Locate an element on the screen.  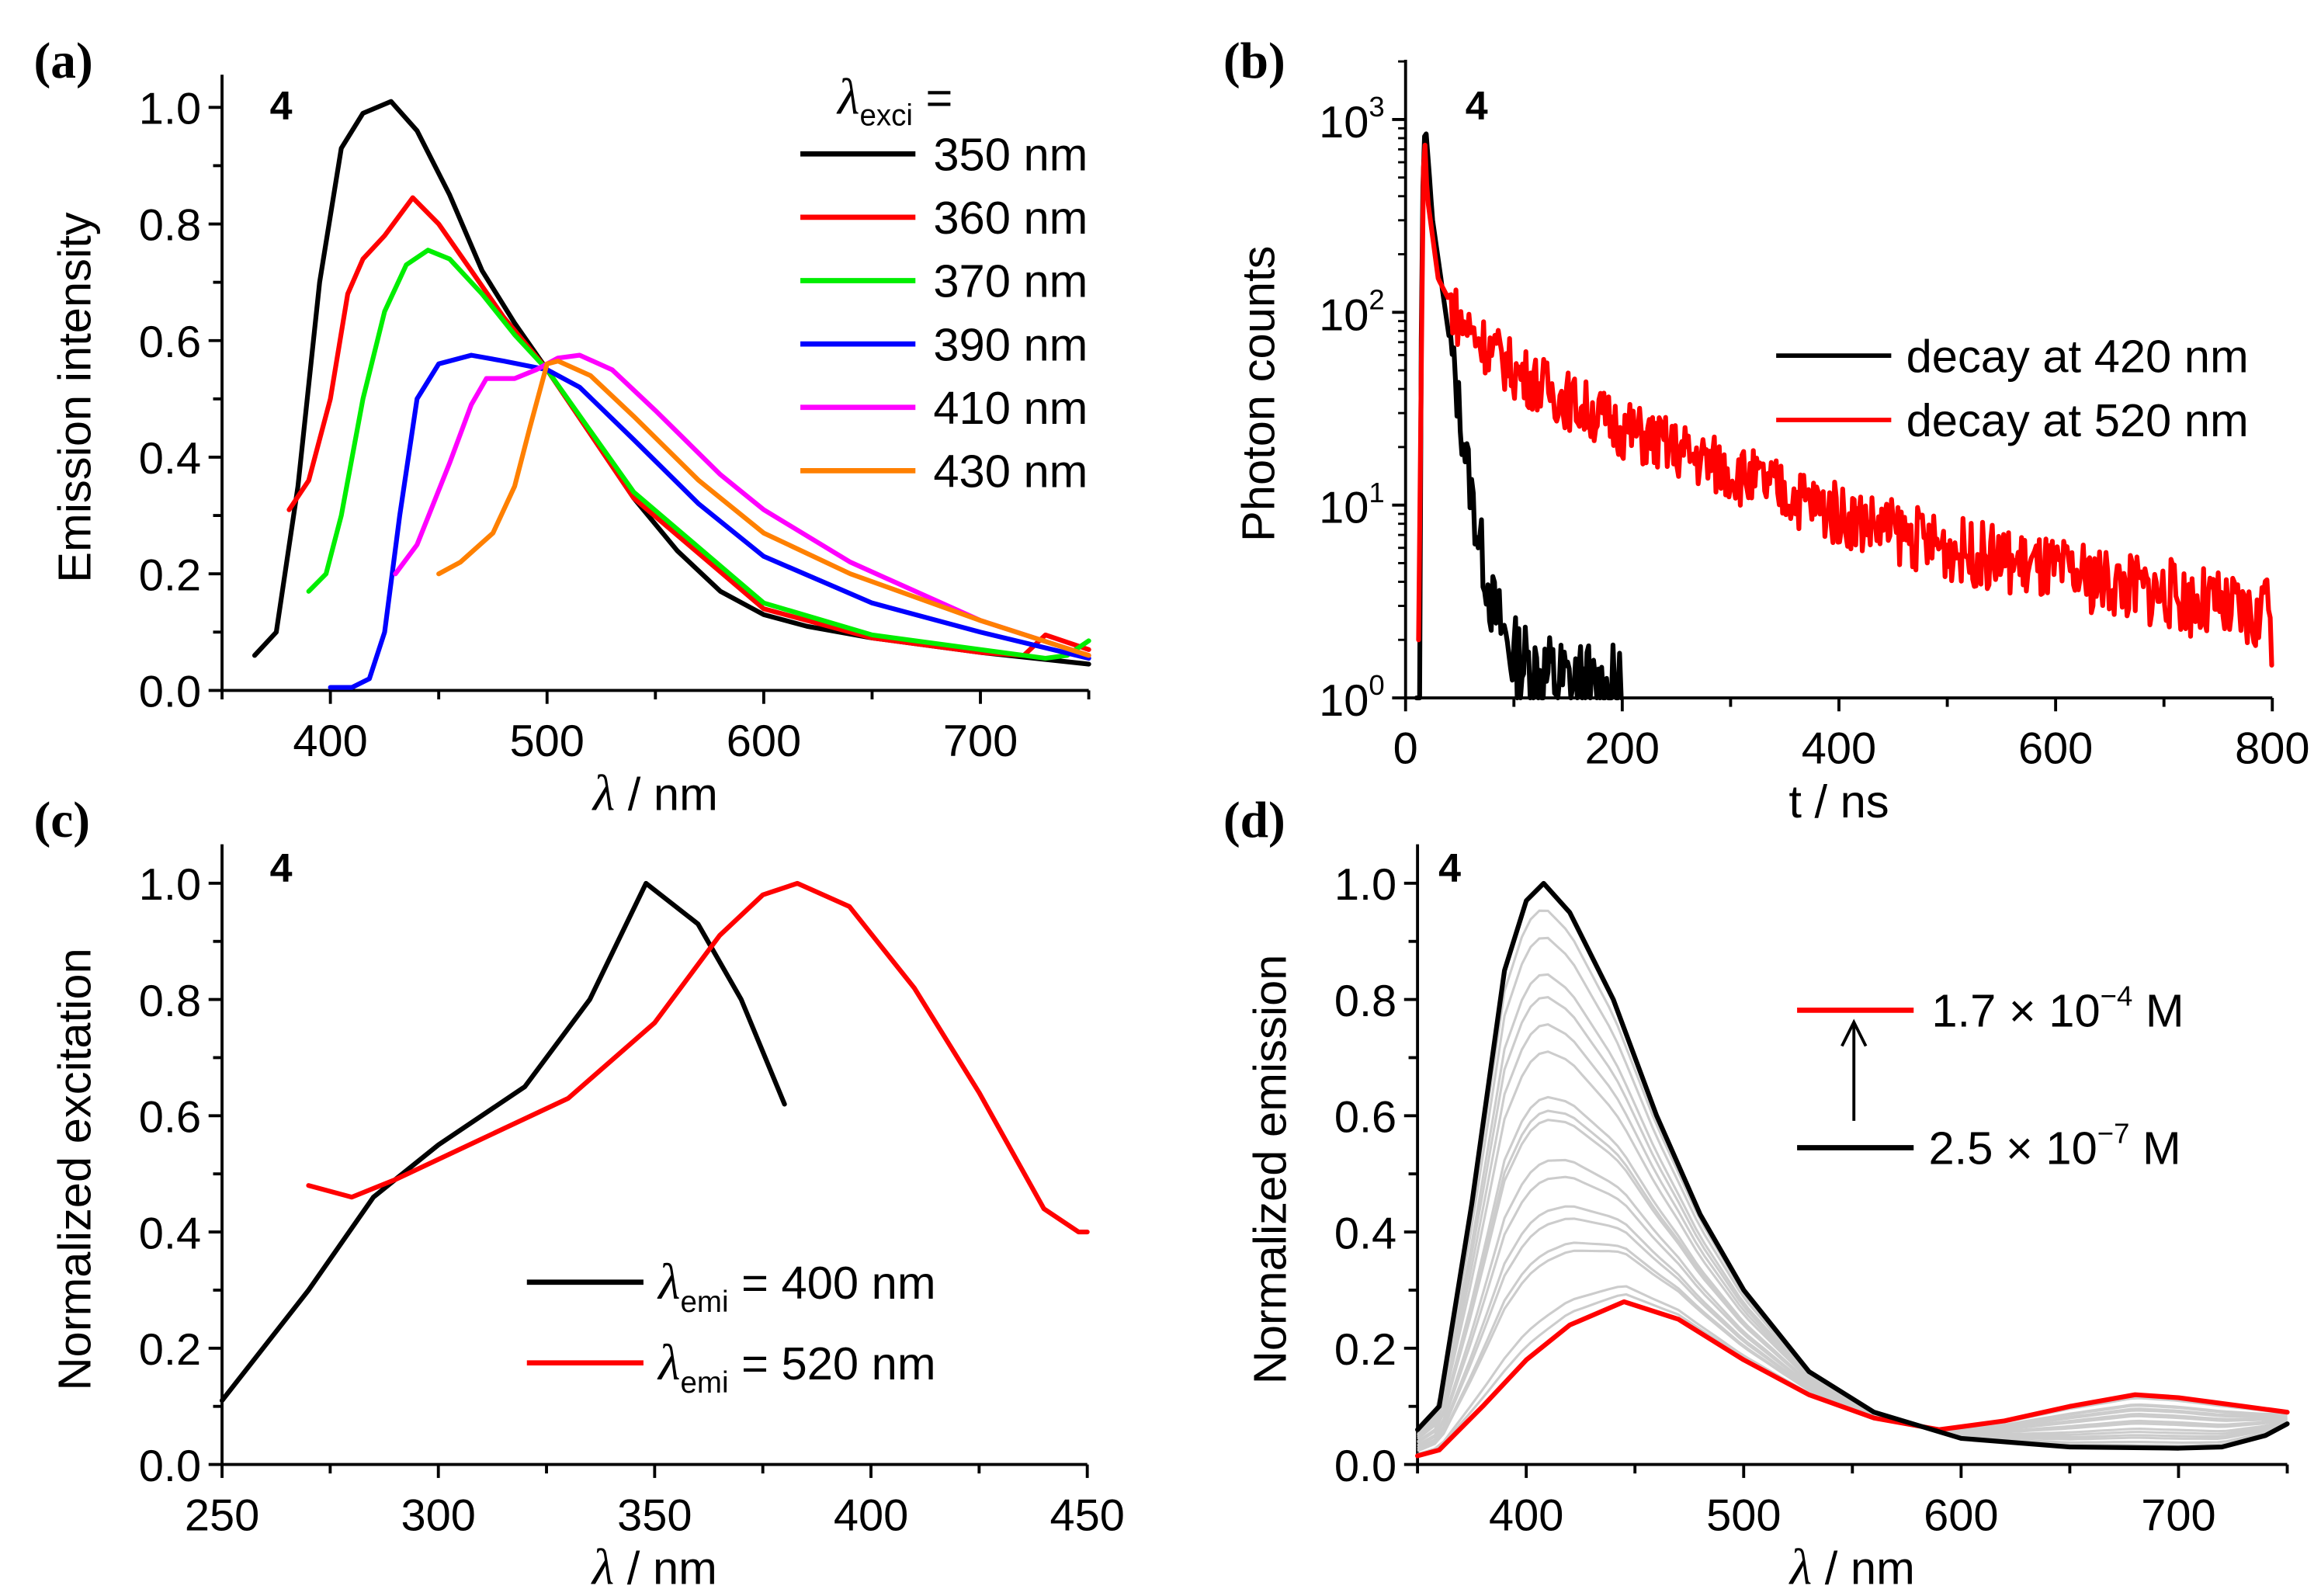
legend-text: 410 nm is located at coordinates (1010, 408).